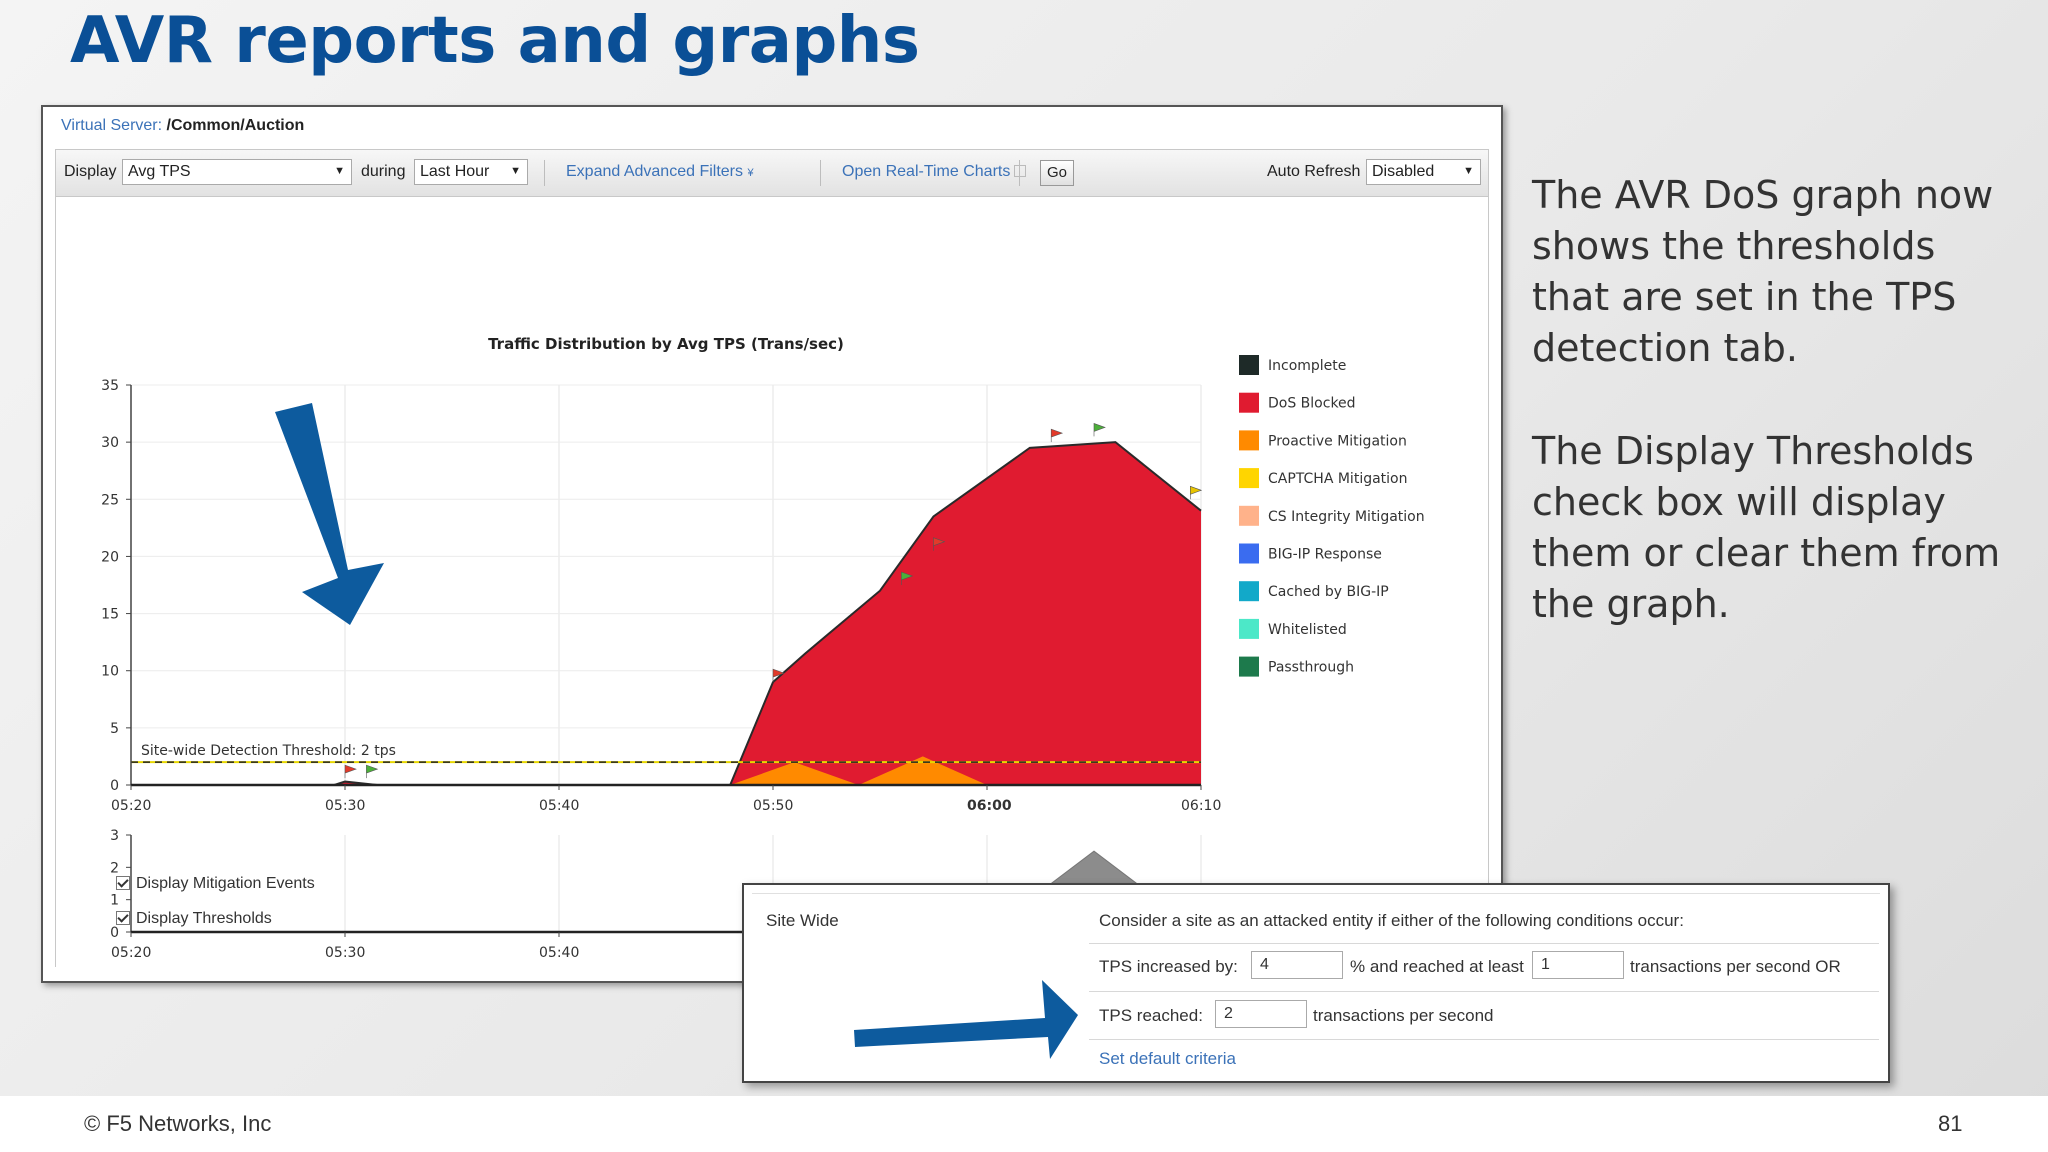  I want to click on display-label: Display, so click(90, 171).